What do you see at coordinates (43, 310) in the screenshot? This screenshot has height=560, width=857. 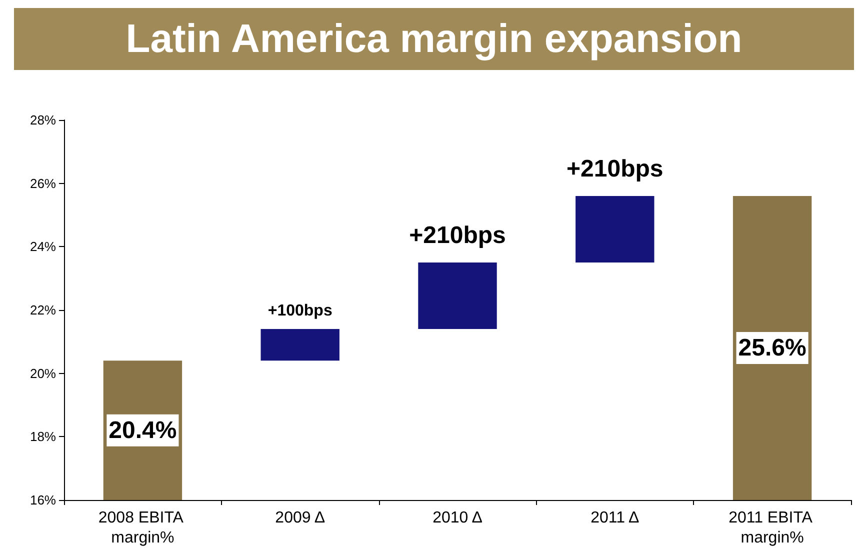 I see `y-tick-label: 22%` at bounding box center [43, 310].